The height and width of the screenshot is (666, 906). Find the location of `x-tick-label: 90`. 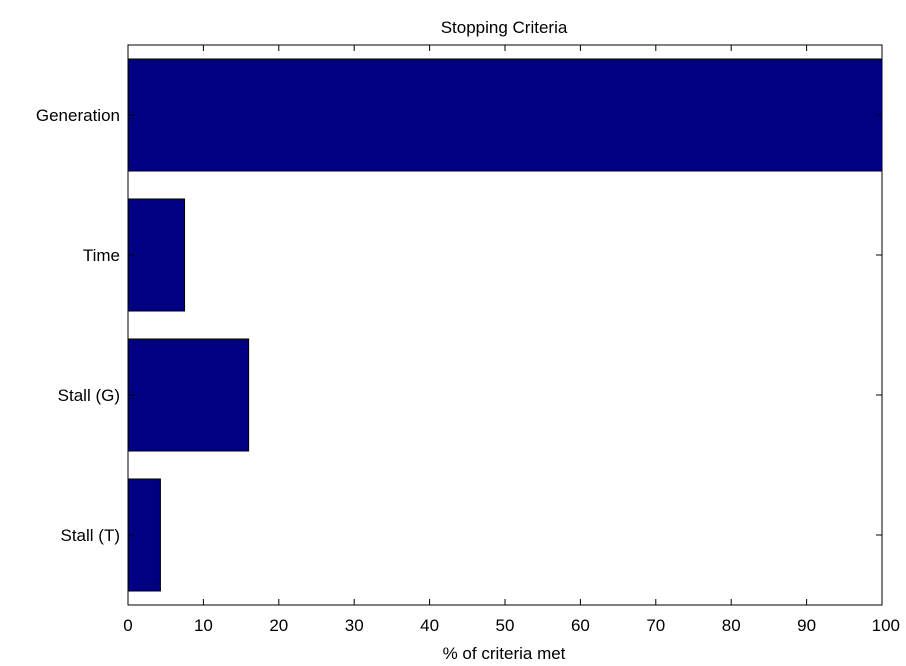

x-tick-label: 90 is located at coordinates (806, 625).